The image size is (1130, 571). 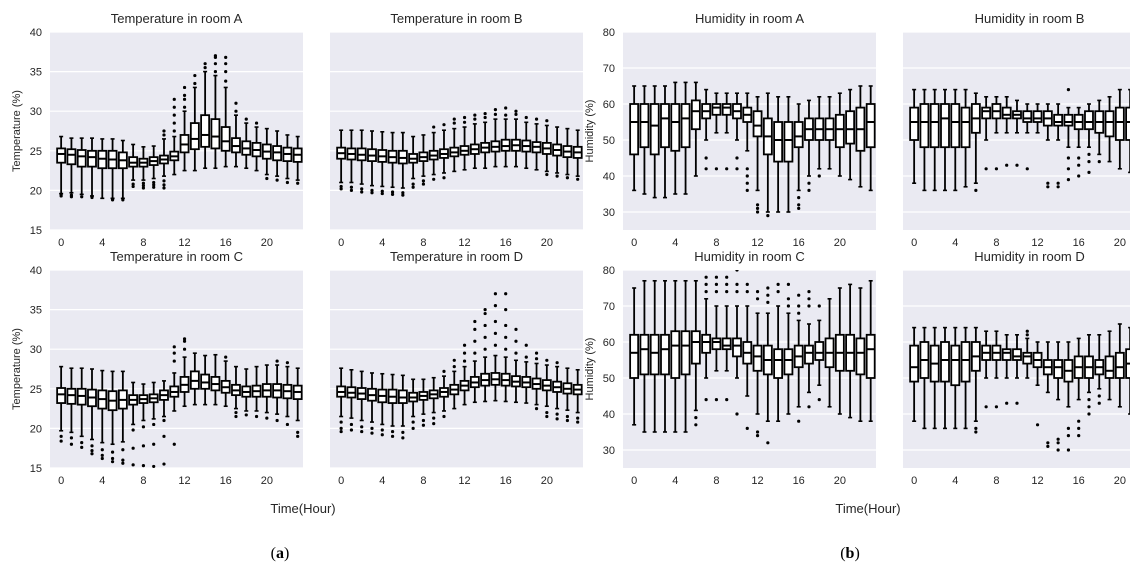 I want to click on y-tick-label: 40, so click(x=36, y=271).